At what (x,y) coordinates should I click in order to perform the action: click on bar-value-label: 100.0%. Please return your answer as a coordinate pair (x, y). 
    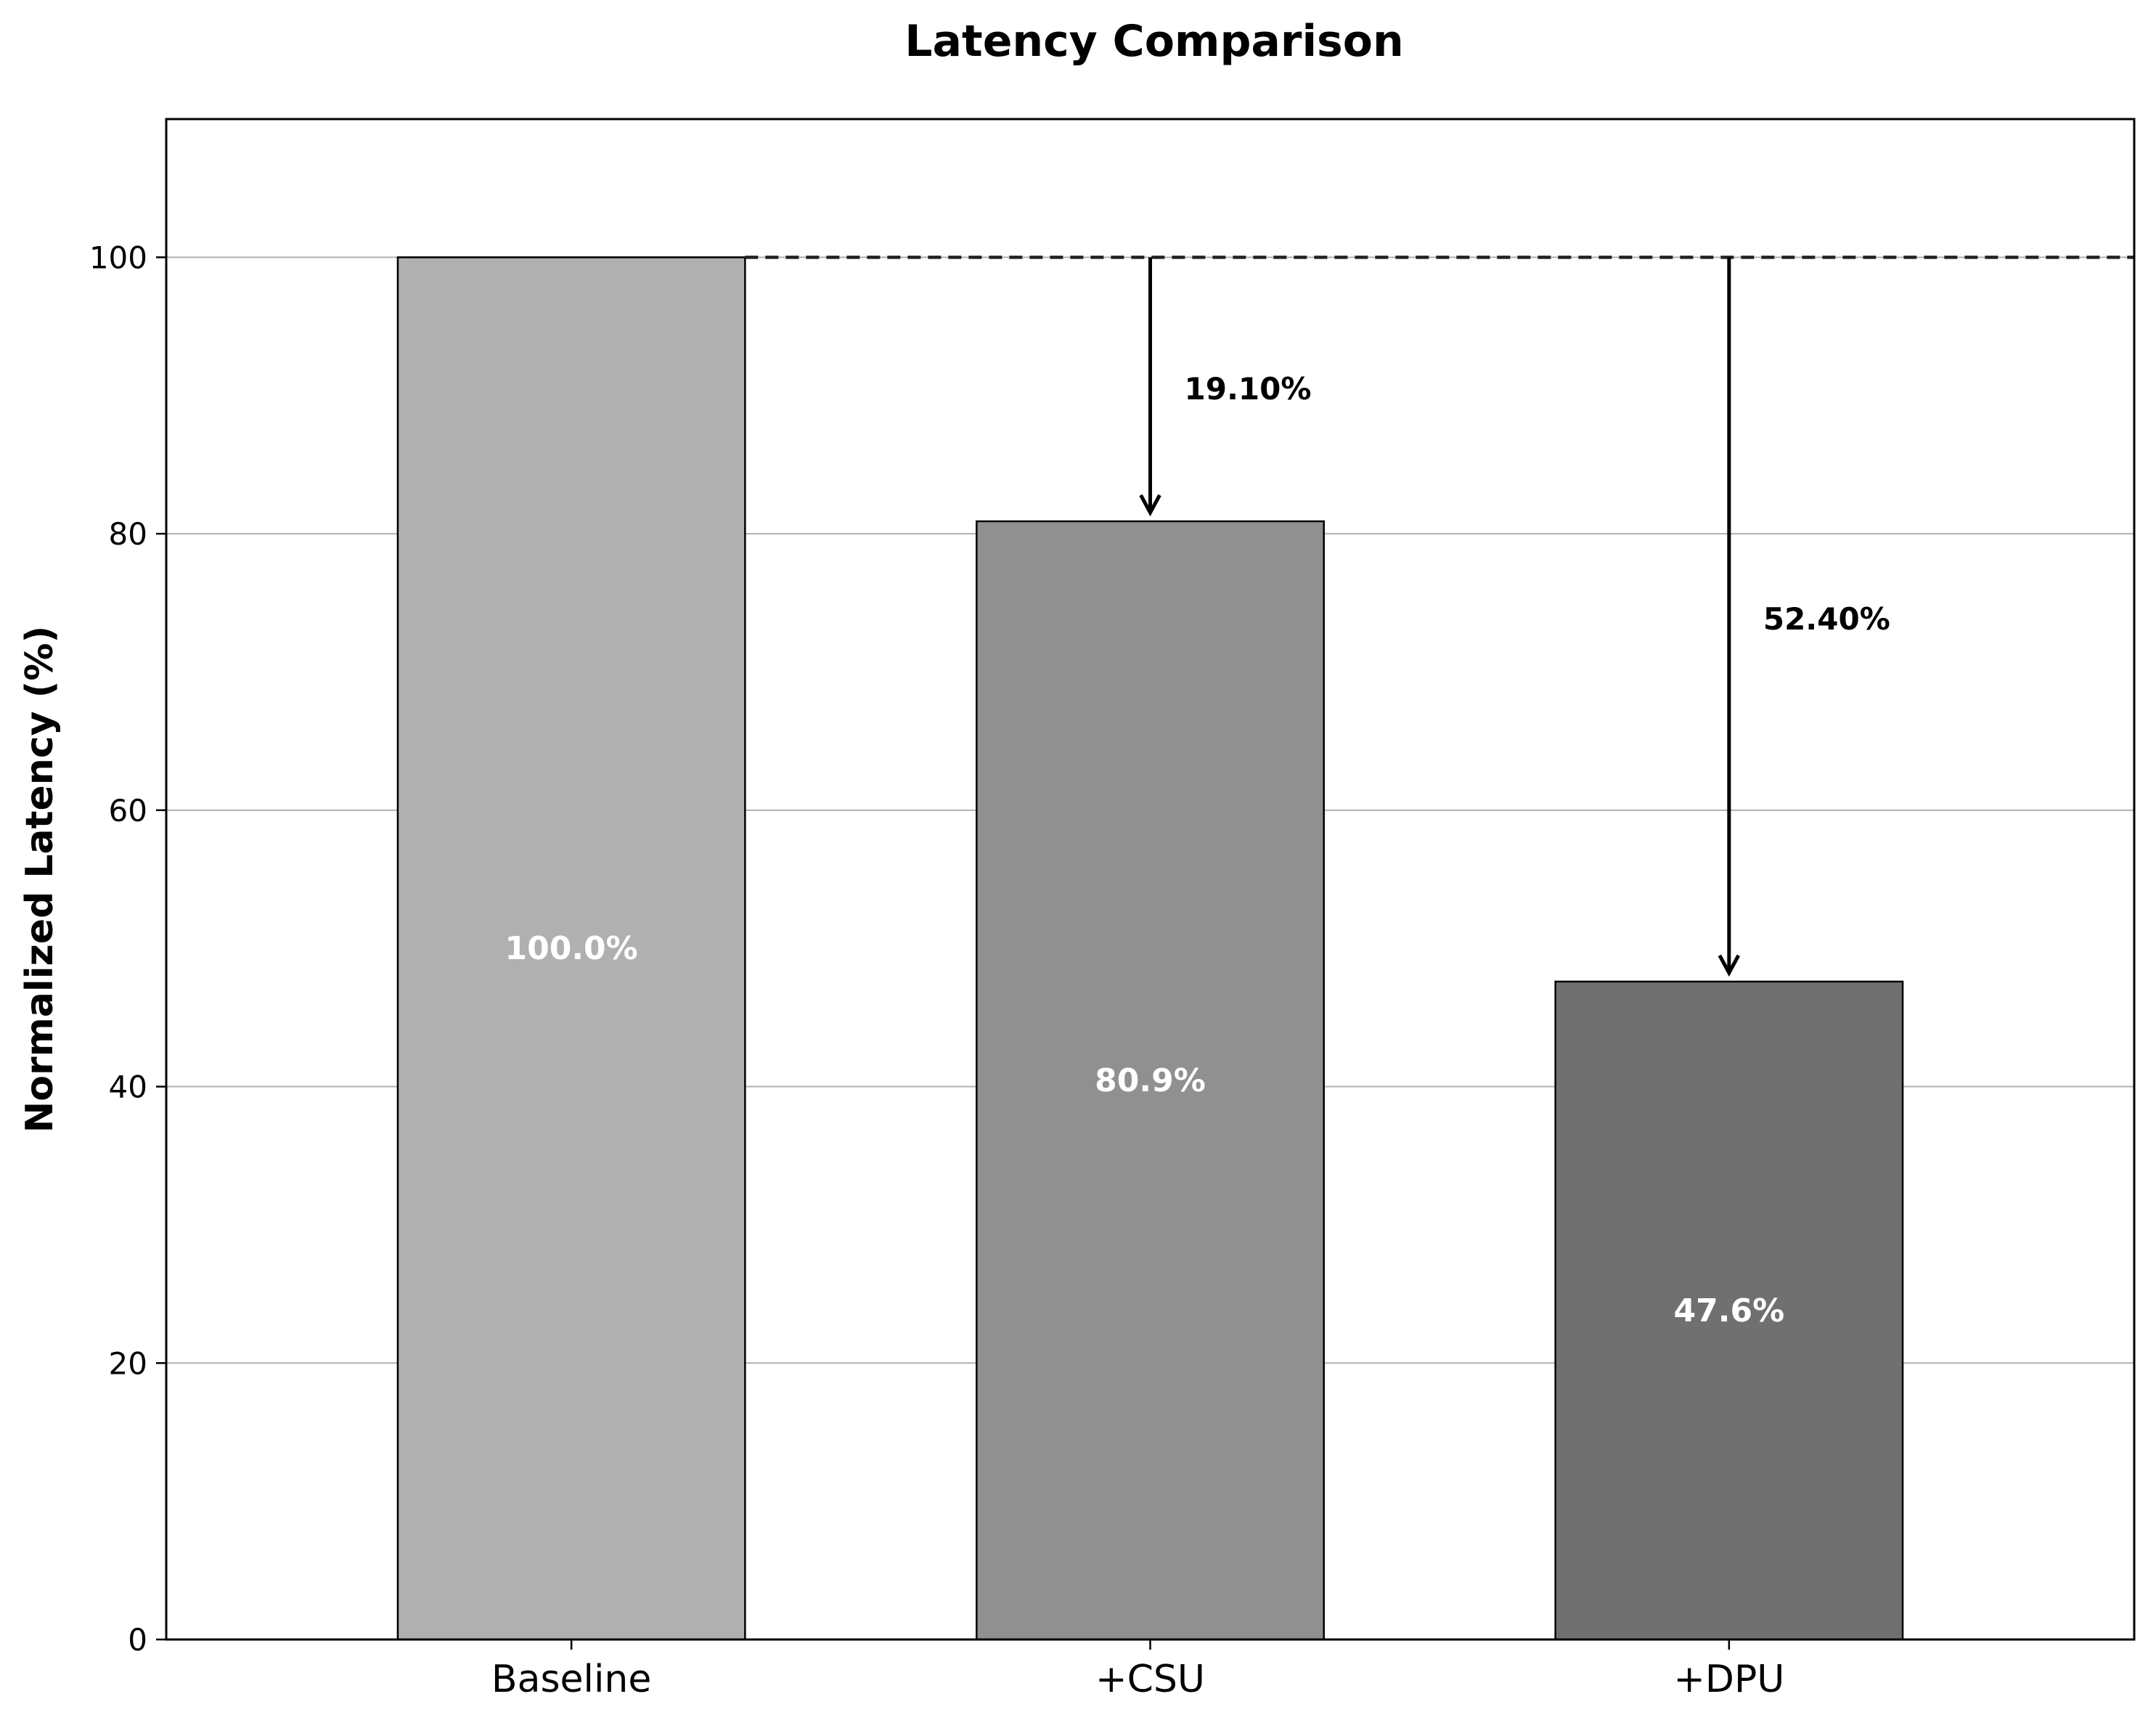
    Looking at the image, I should click on (571, 948).